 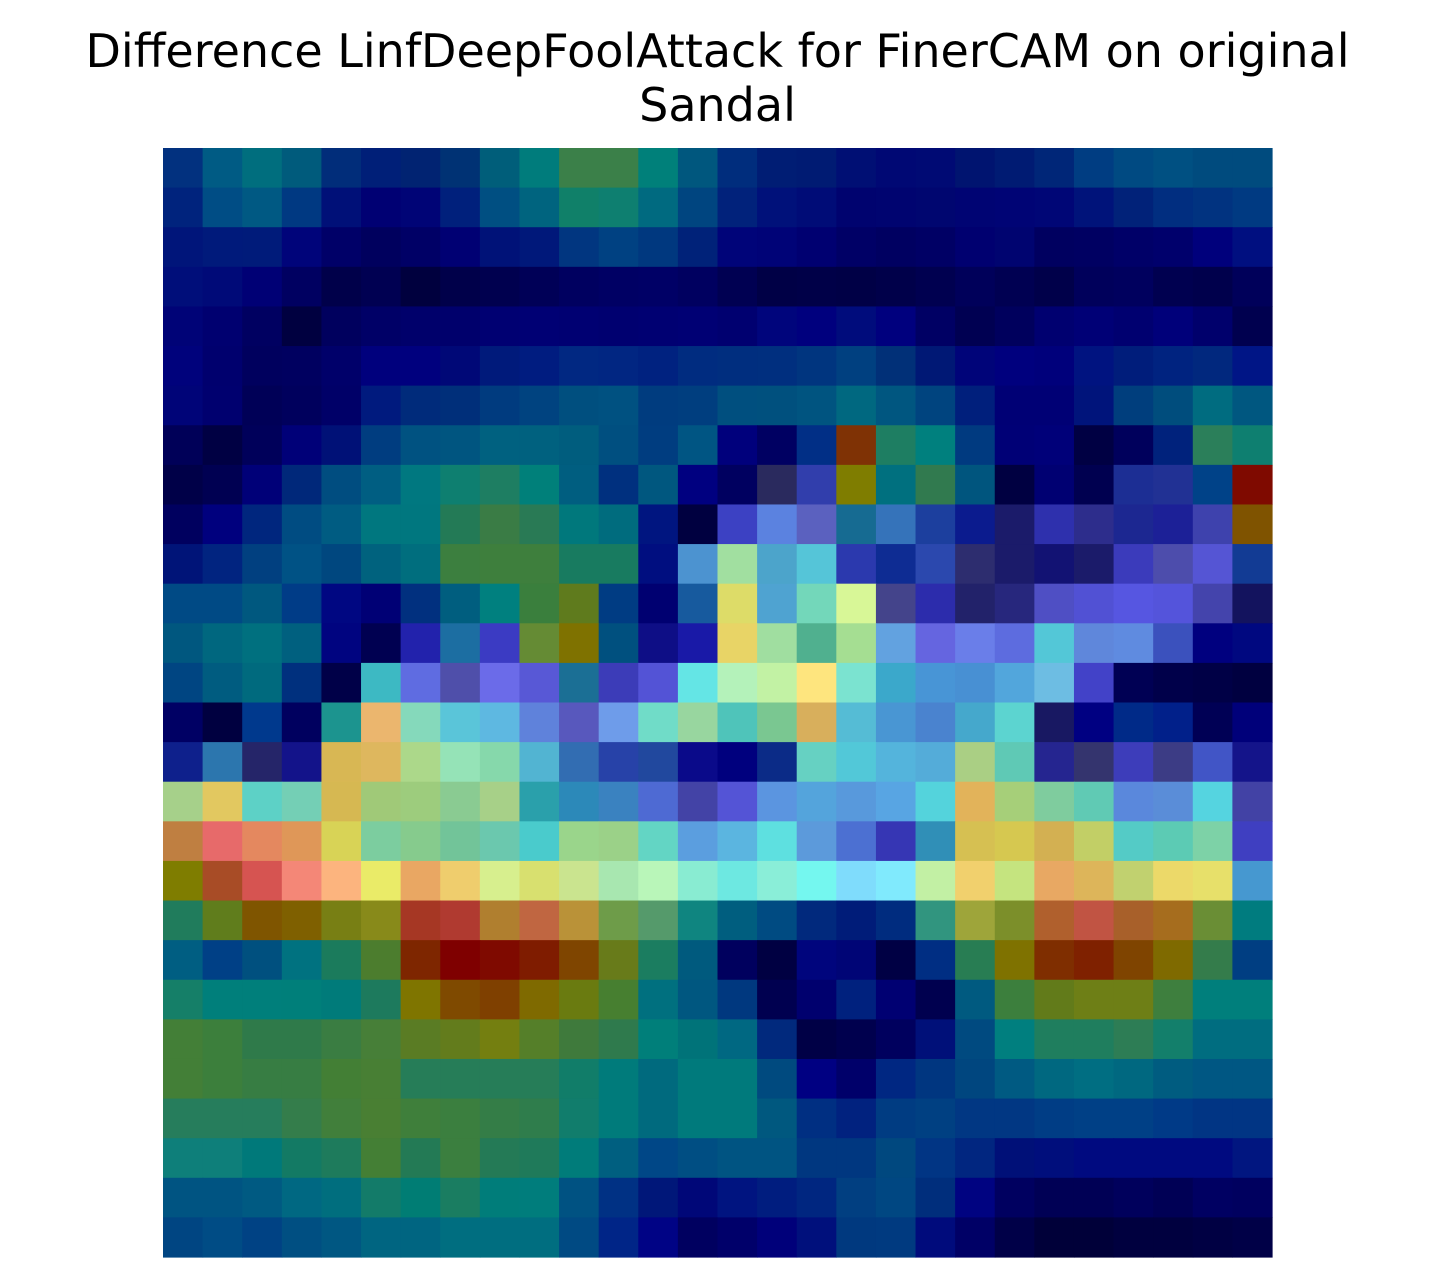 What do you see at coordinates (975, 841) in the screenshot?
I see `heatmap-cell-r17-c20` at bounding box center [975, 841].